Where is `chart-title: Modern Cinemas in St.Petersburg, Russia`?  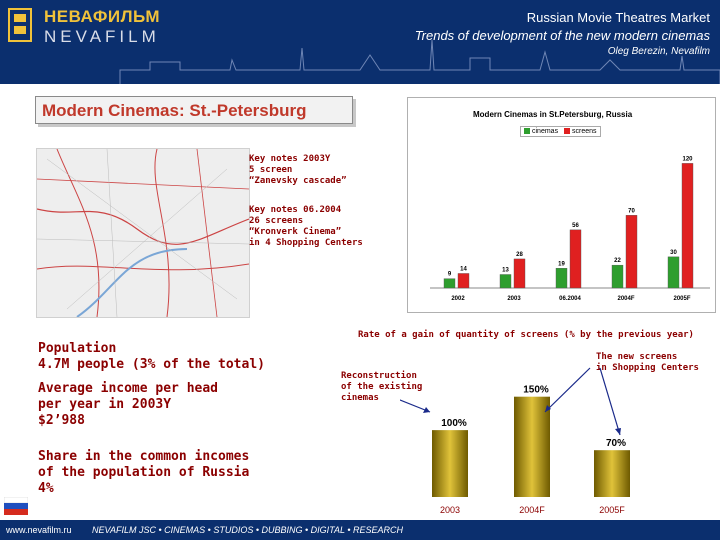 chart-title: Modern Cinemas in St.Petersburg, Russia is located at coordinates (553, 114).